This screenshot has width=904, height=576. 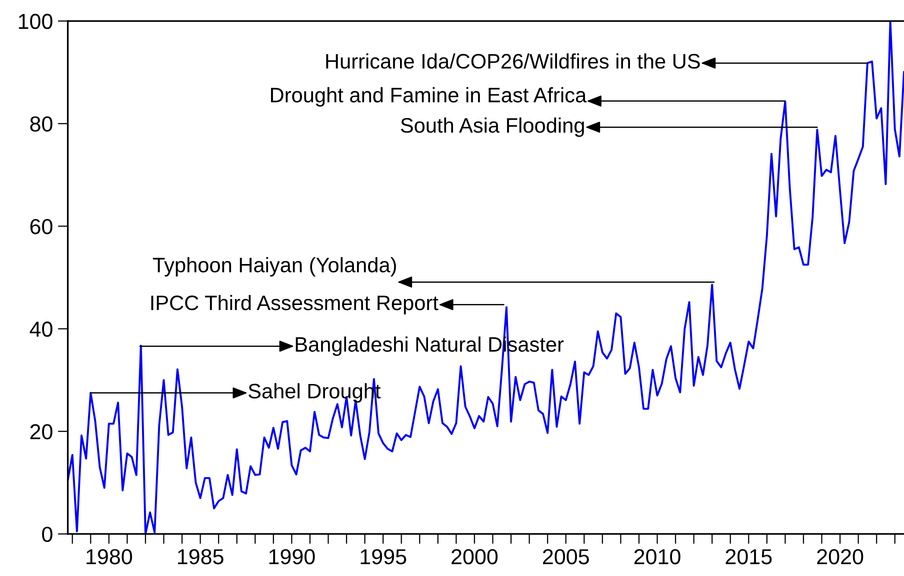 What do you see at coordinates (41, 124) in the screenshot?
I see `y-tick-label: 80` at bounding box center [41, 124].